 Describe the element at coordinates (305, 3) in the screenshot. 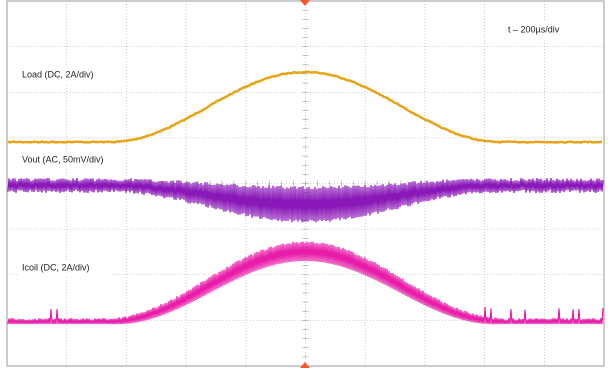

I see `trigger-marker-top` at that location.